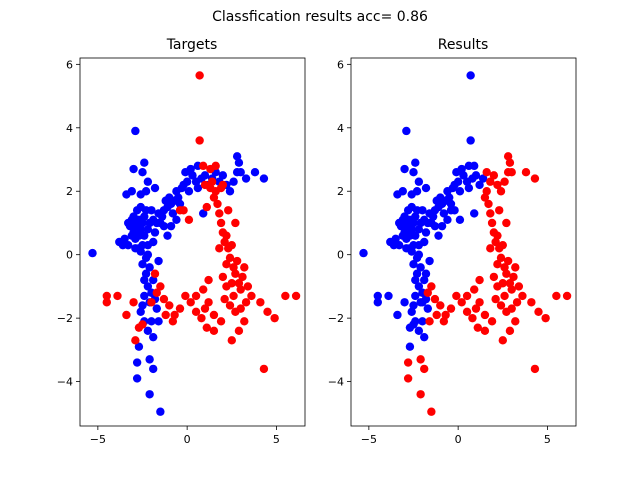 The width and height of the screenshot is (640, 480). What do you see at coordinates (320, 17) in the screenshot?
I see `figure-suptitle: Classfication results acc= 0.86` at bounding box center [320, 17].